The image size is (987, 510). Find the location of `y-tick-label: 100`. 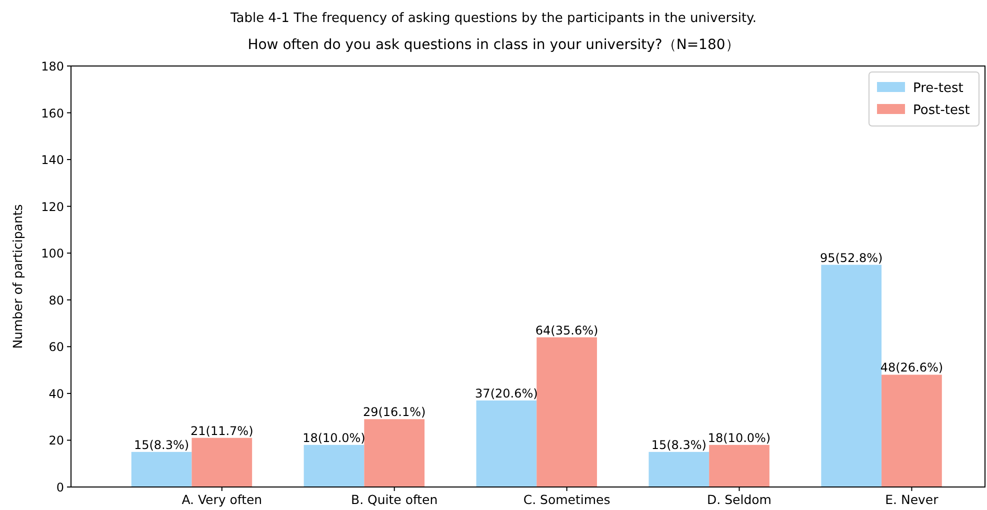

y-tick-label: 100 is located at coordinates (52, 253).